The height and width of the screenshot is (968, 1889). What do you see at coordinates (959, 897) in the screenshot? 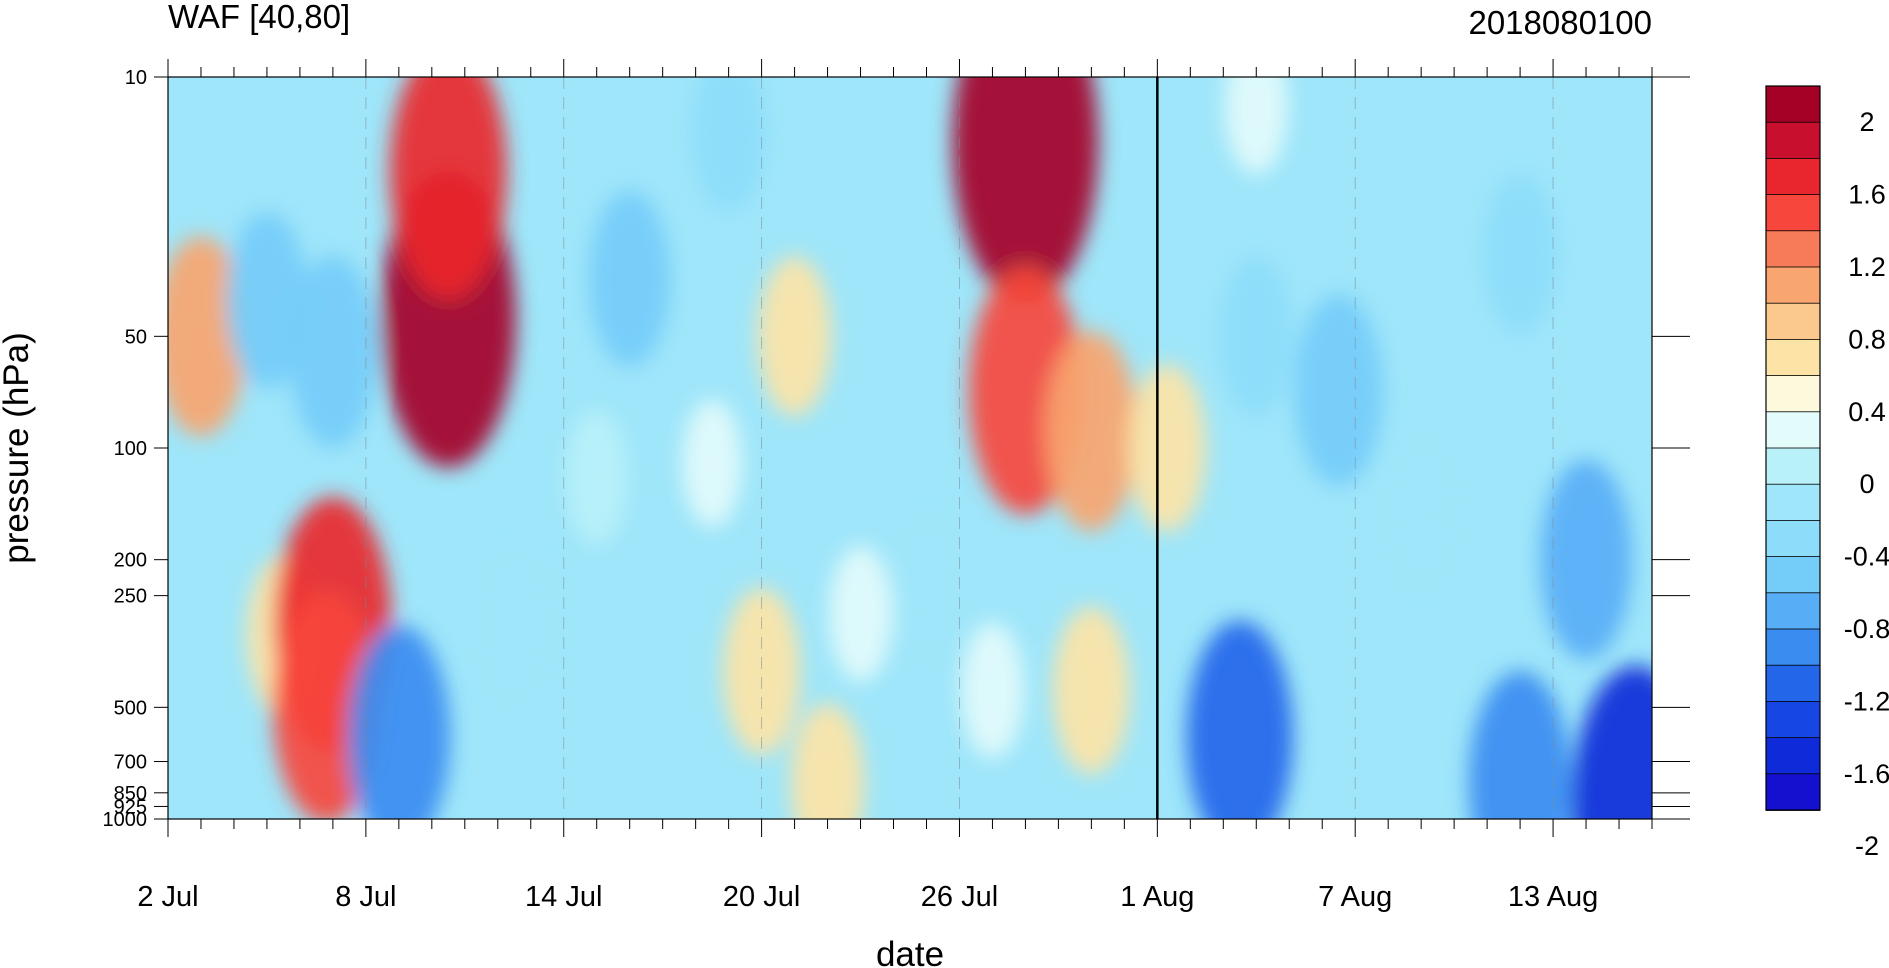
I see `x-tick-label: 26 Jul` at bounding box center [959, 897].